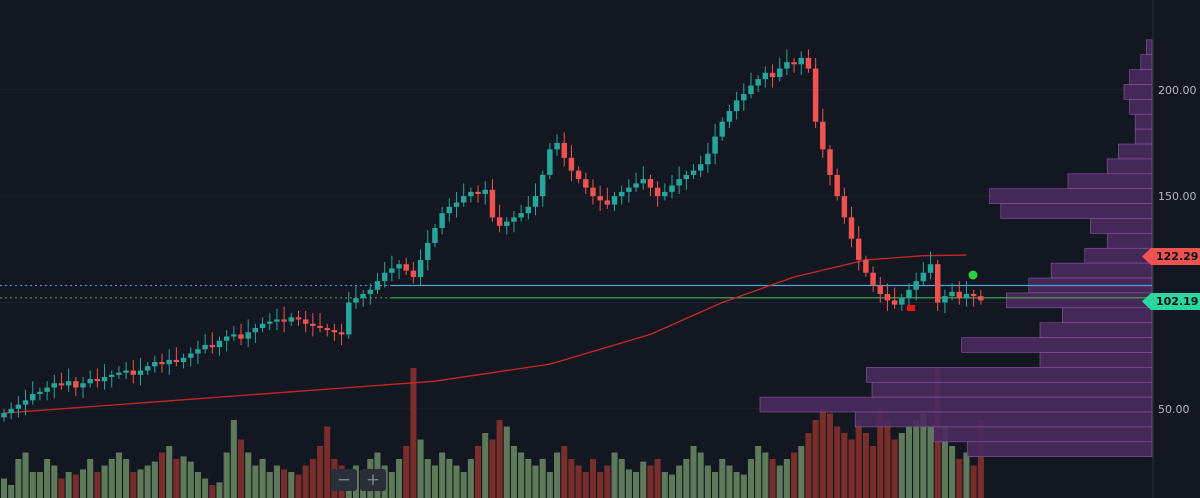  I want to click on zoom-controls: − +, so click(358, 480).